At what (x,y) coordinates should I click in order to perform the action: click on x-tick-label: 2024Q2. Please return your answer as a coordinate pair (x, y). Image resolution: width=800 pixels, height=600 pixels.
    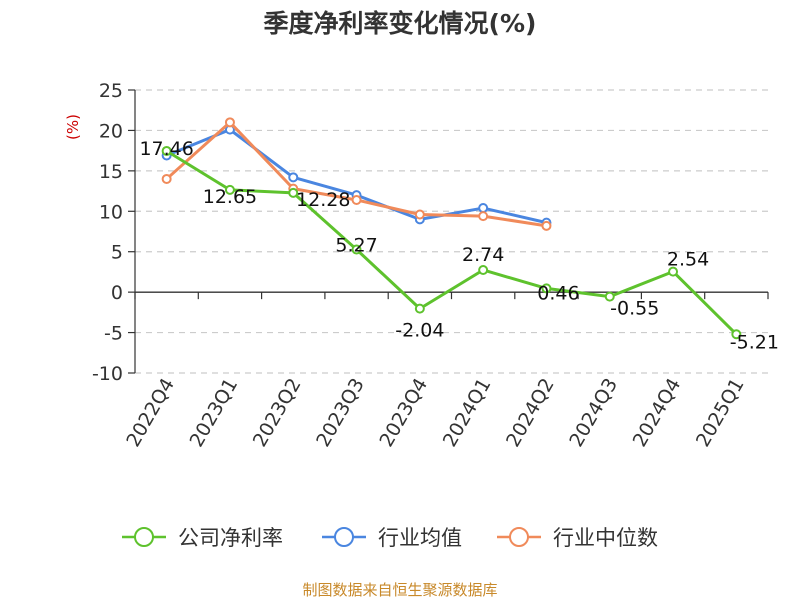
    Looking at the image, I should click on (530, 413).